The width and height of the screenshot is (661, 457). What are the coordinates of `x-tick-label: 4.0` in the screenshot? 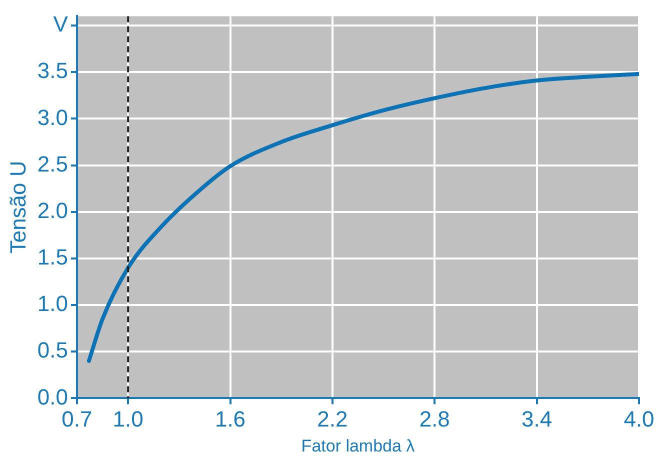 It's located at (639, 419).